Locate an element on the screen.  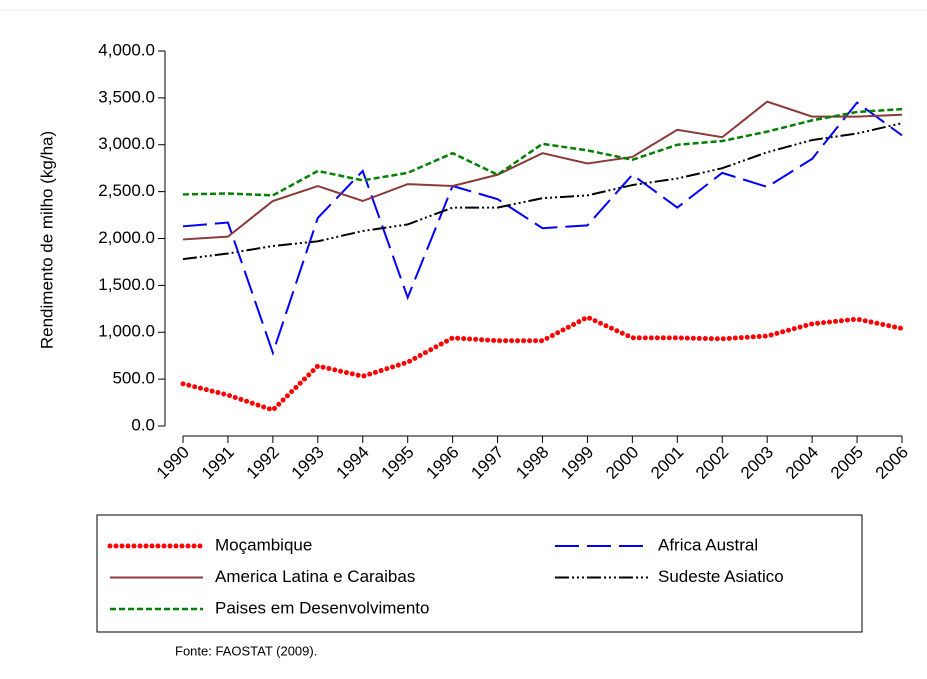
x-tick-label: 2001 is located at coordinates (667, 463).